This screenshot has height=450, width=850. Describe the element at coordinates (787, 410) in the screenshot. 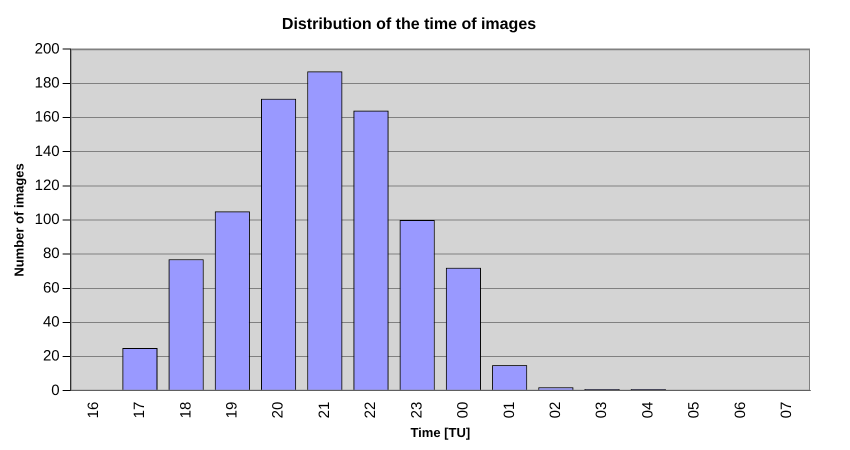

I see `x-tick-label: 07` at that location.